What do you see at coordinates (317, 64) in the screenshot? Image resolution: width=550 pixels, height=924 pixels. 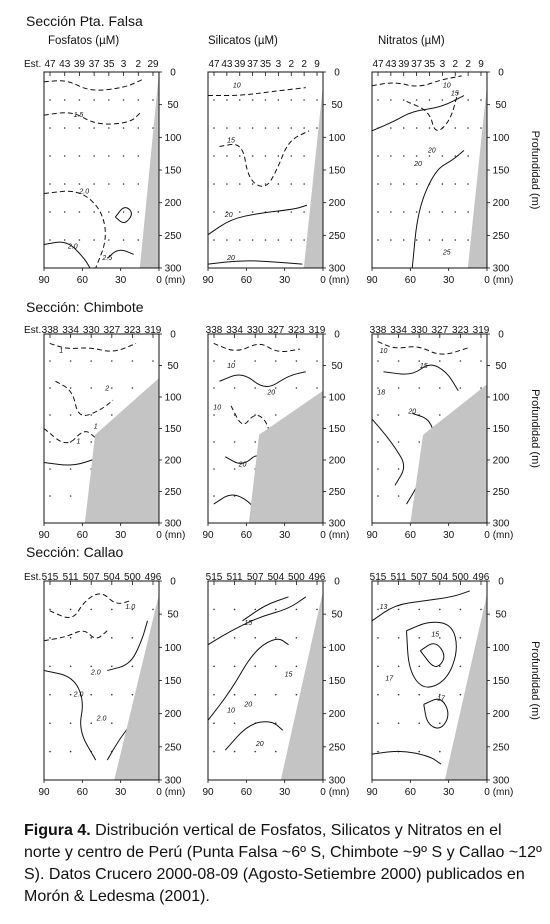 I see `station-number: 9` at bounding box center [317, 64].